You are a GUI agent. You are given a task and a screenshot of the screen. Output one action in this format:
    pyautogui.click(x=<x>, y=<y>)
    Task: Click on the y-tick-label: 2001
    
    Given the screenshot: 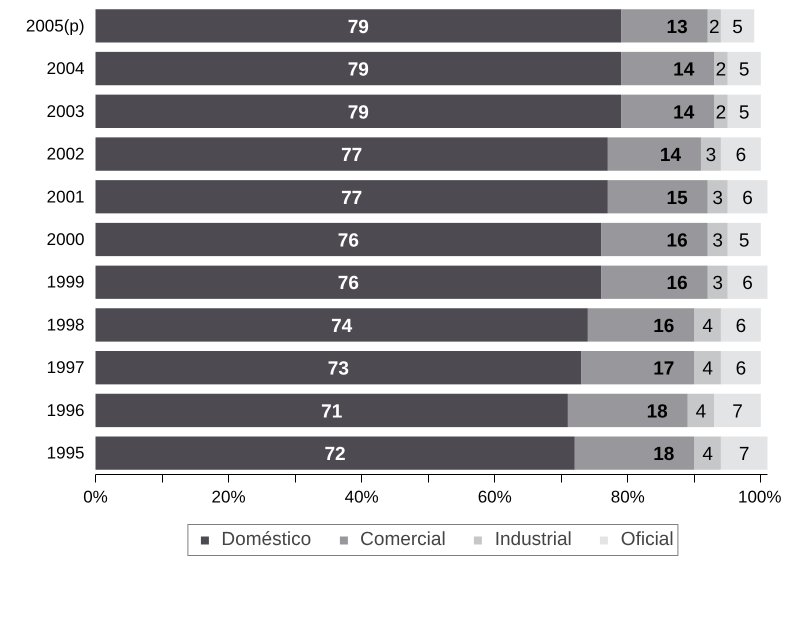 What is the action you would take?
    pyautogui.click(x=65, y=196)
    